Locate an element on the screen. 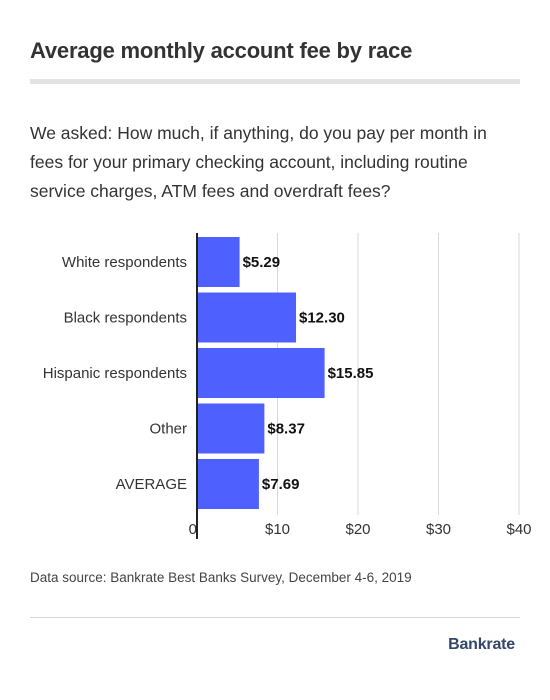 The image size is (550, 700). category-label: Black respondents is located at coordinates (125, 318).